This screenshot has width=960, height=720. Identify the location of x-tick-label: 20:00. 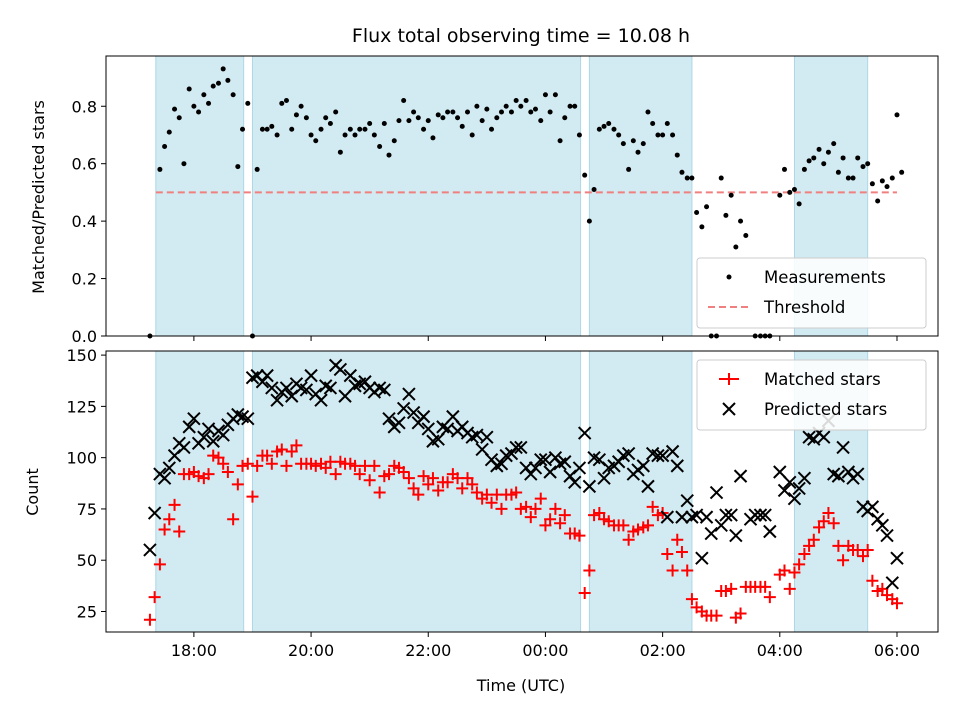
(311, 650).